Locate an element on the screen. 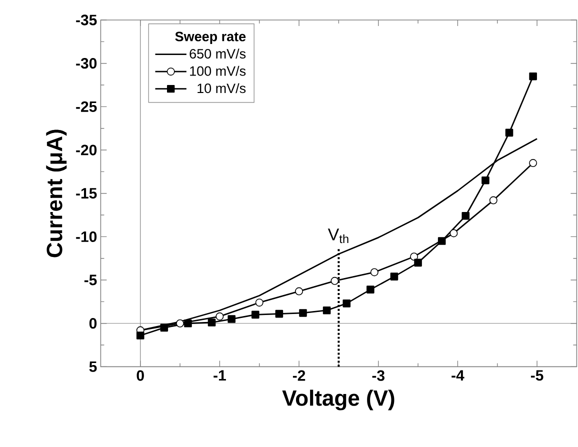 The height and width of the screenshot is (447, 578). x-tick-label: -2 is located at coordinates (299, 375).